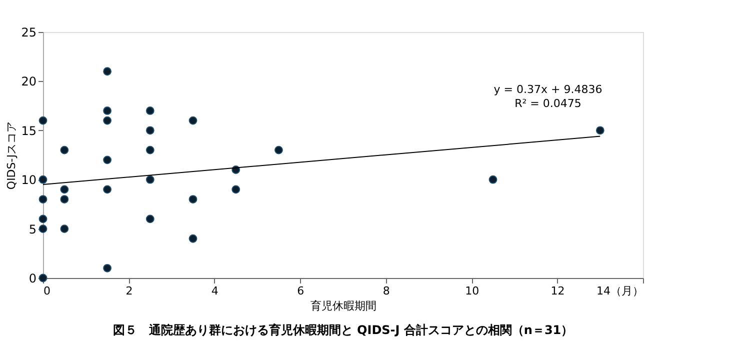  Describe the element at coordinates (47, 291) in the screenshot. I see `x-tick-label: 0` at that location.